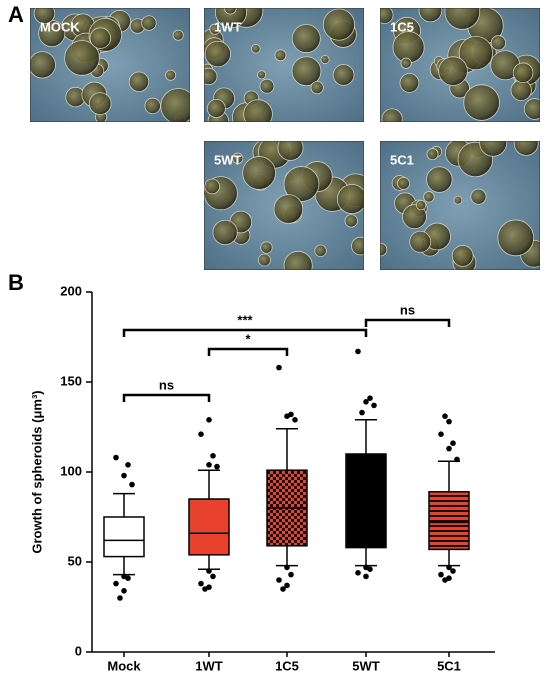  What do you see at coordinates (75, 560) in the screenshot?
I see `y-tick-label: 50` at bounding box center [75, 560].